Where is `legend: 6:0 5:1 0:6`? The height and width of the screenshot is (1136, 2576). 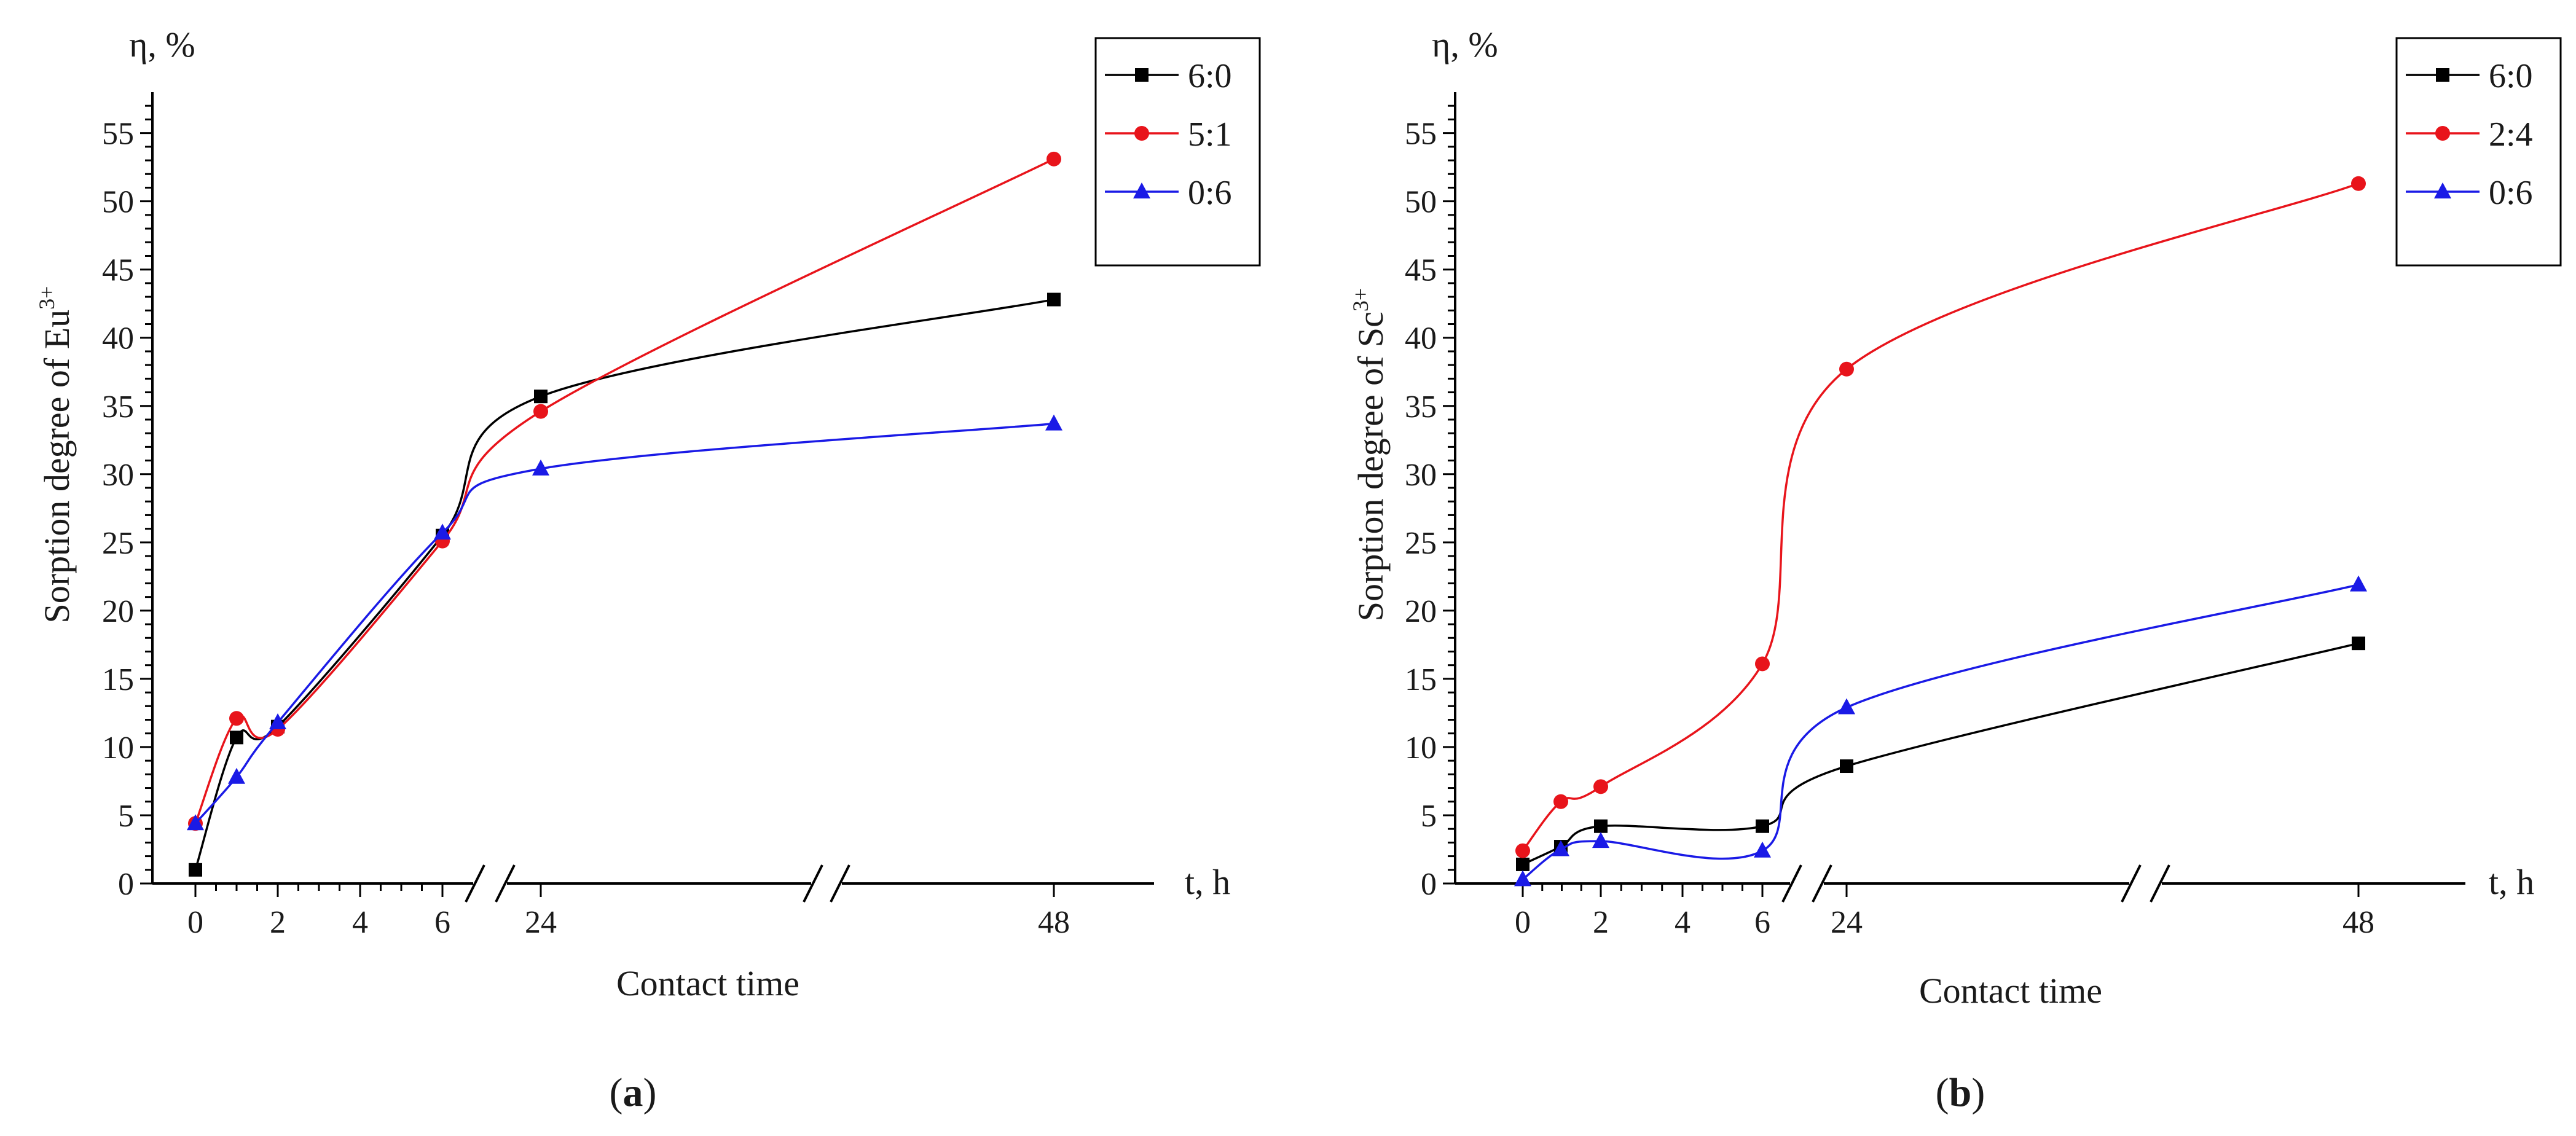 legend: 6:0 5:1 0:6 is located at coordinates (1177, 152).